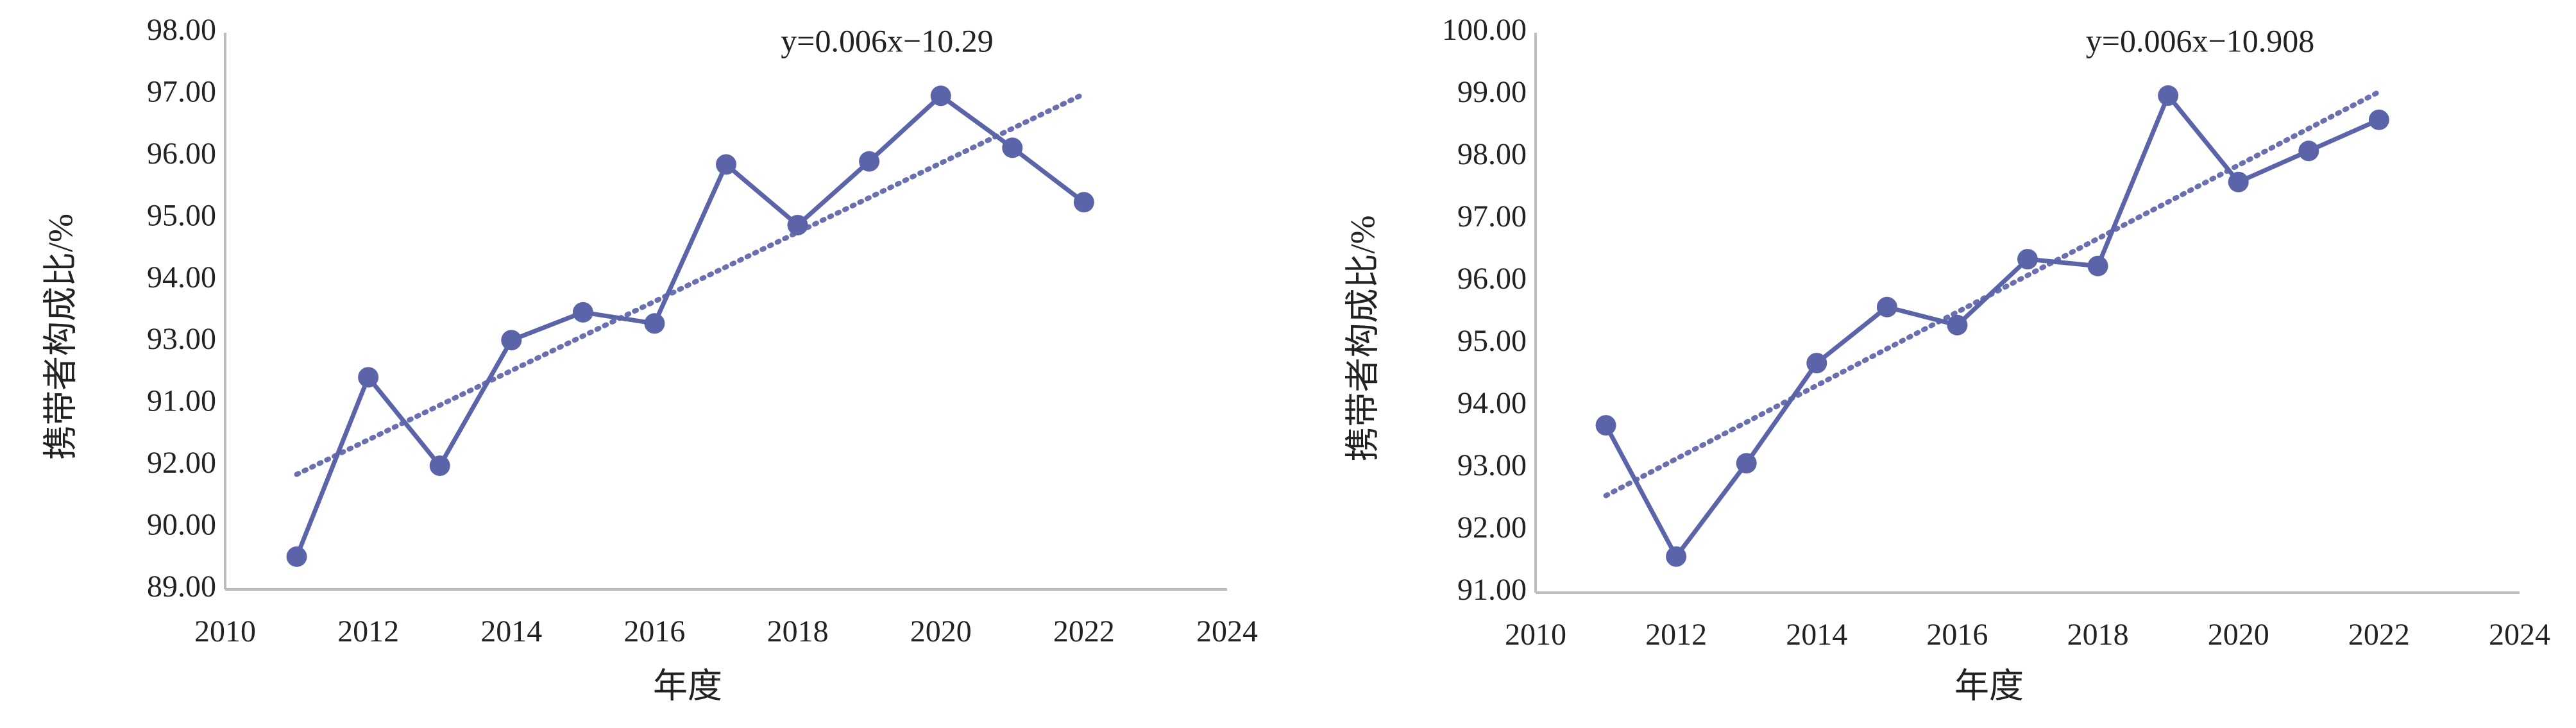 The height and width of the screenshot is (728, 2576). What do you see at coordinates (1484, 30) in the screenshot?
I see `y-tick-label: 100.00` at bounding box center [1484, 30].